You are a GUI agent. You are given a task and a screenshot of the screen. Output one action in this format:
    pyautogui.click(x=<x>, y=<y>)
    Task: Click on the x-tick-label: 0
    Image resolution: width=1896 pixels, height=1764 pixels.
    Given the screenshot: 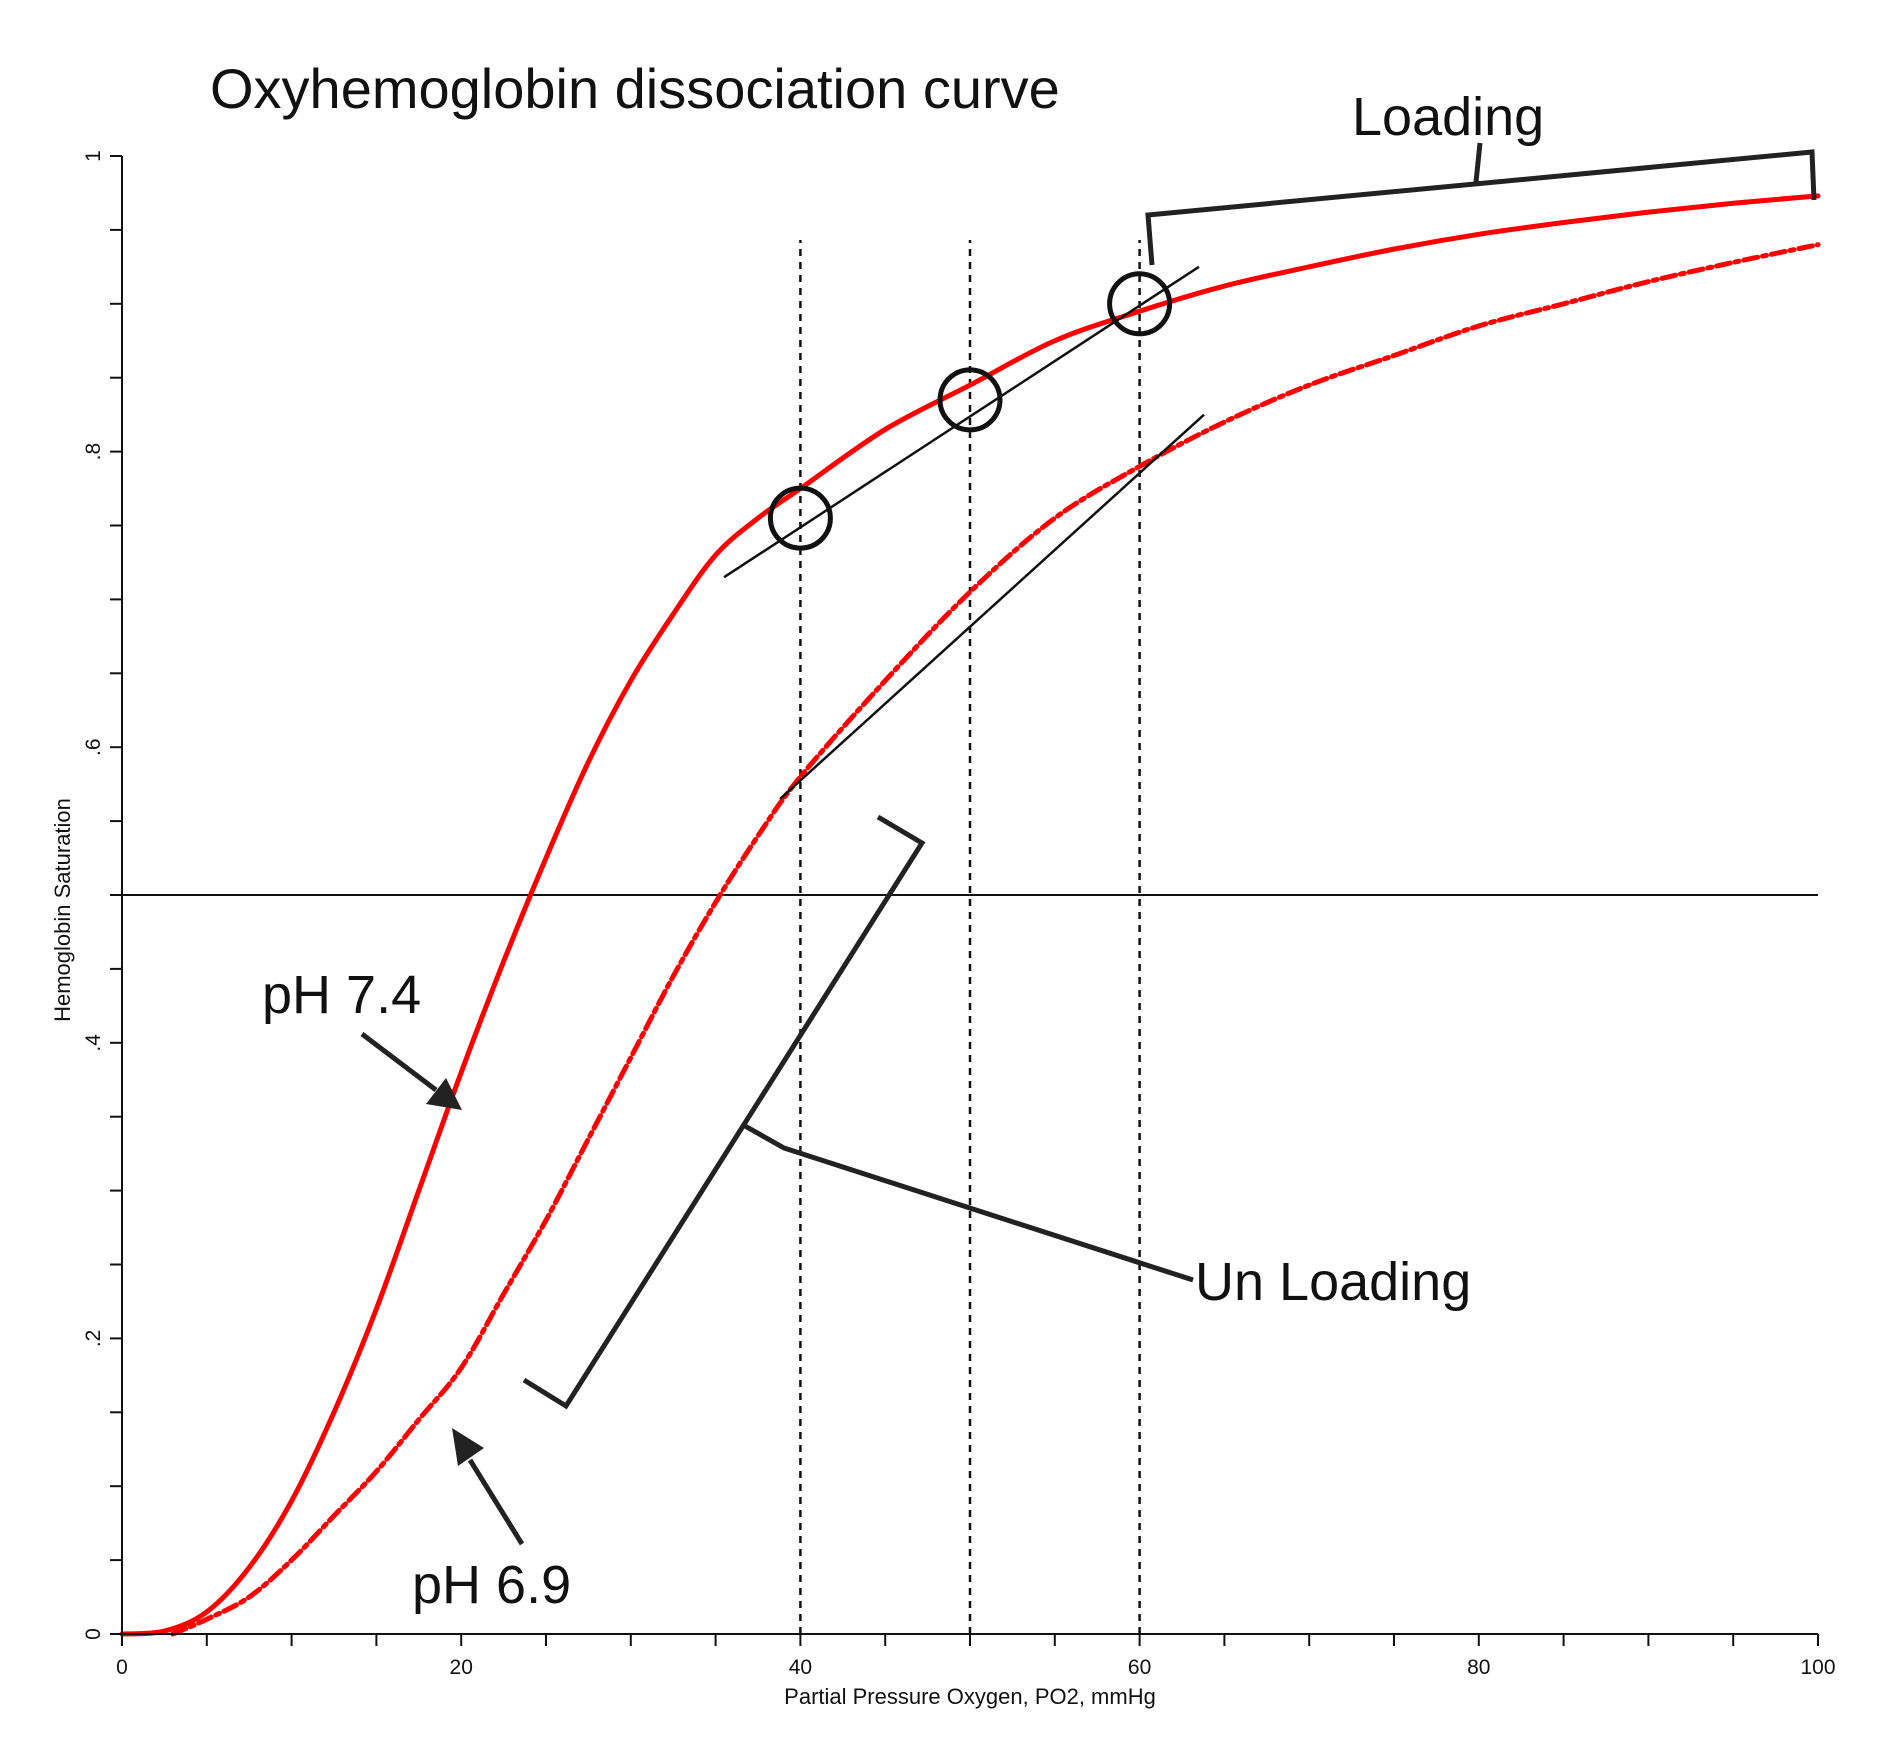 What is the action you would take?
    pyautogui.click(x=122, y=1667)
    